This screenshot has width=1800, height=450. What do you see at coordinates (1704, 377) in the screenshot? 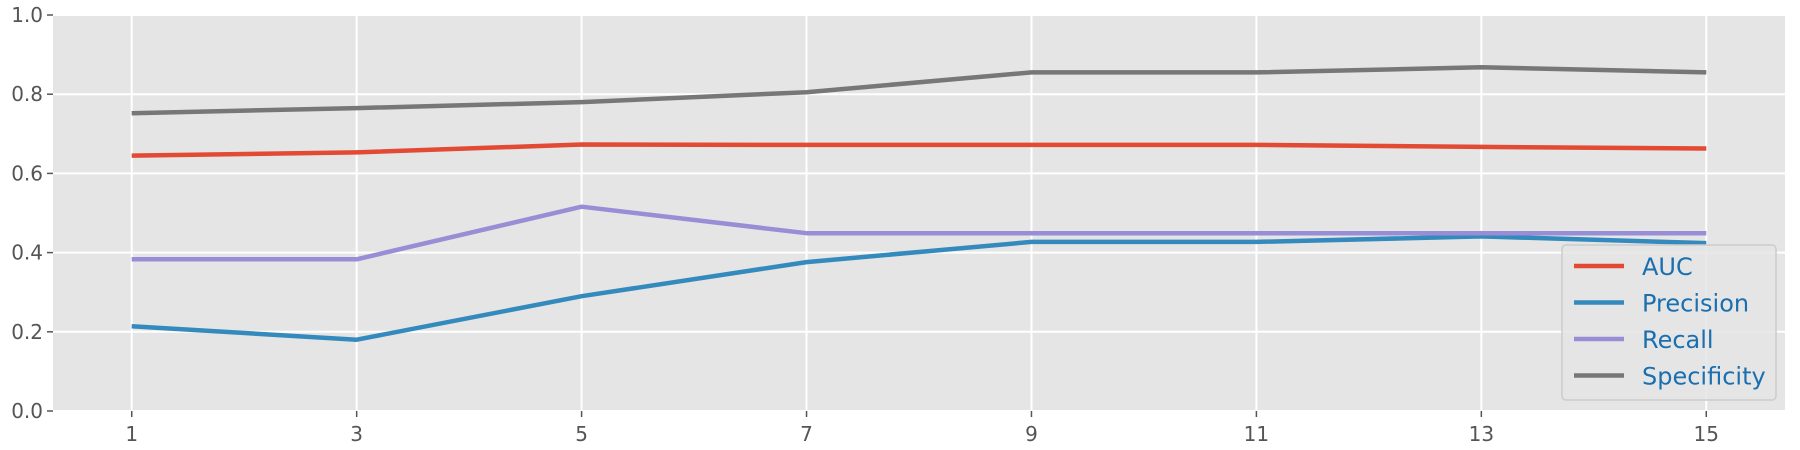
I see `legend-label-specificity: Specificity` at bounding box center [1704, 377].